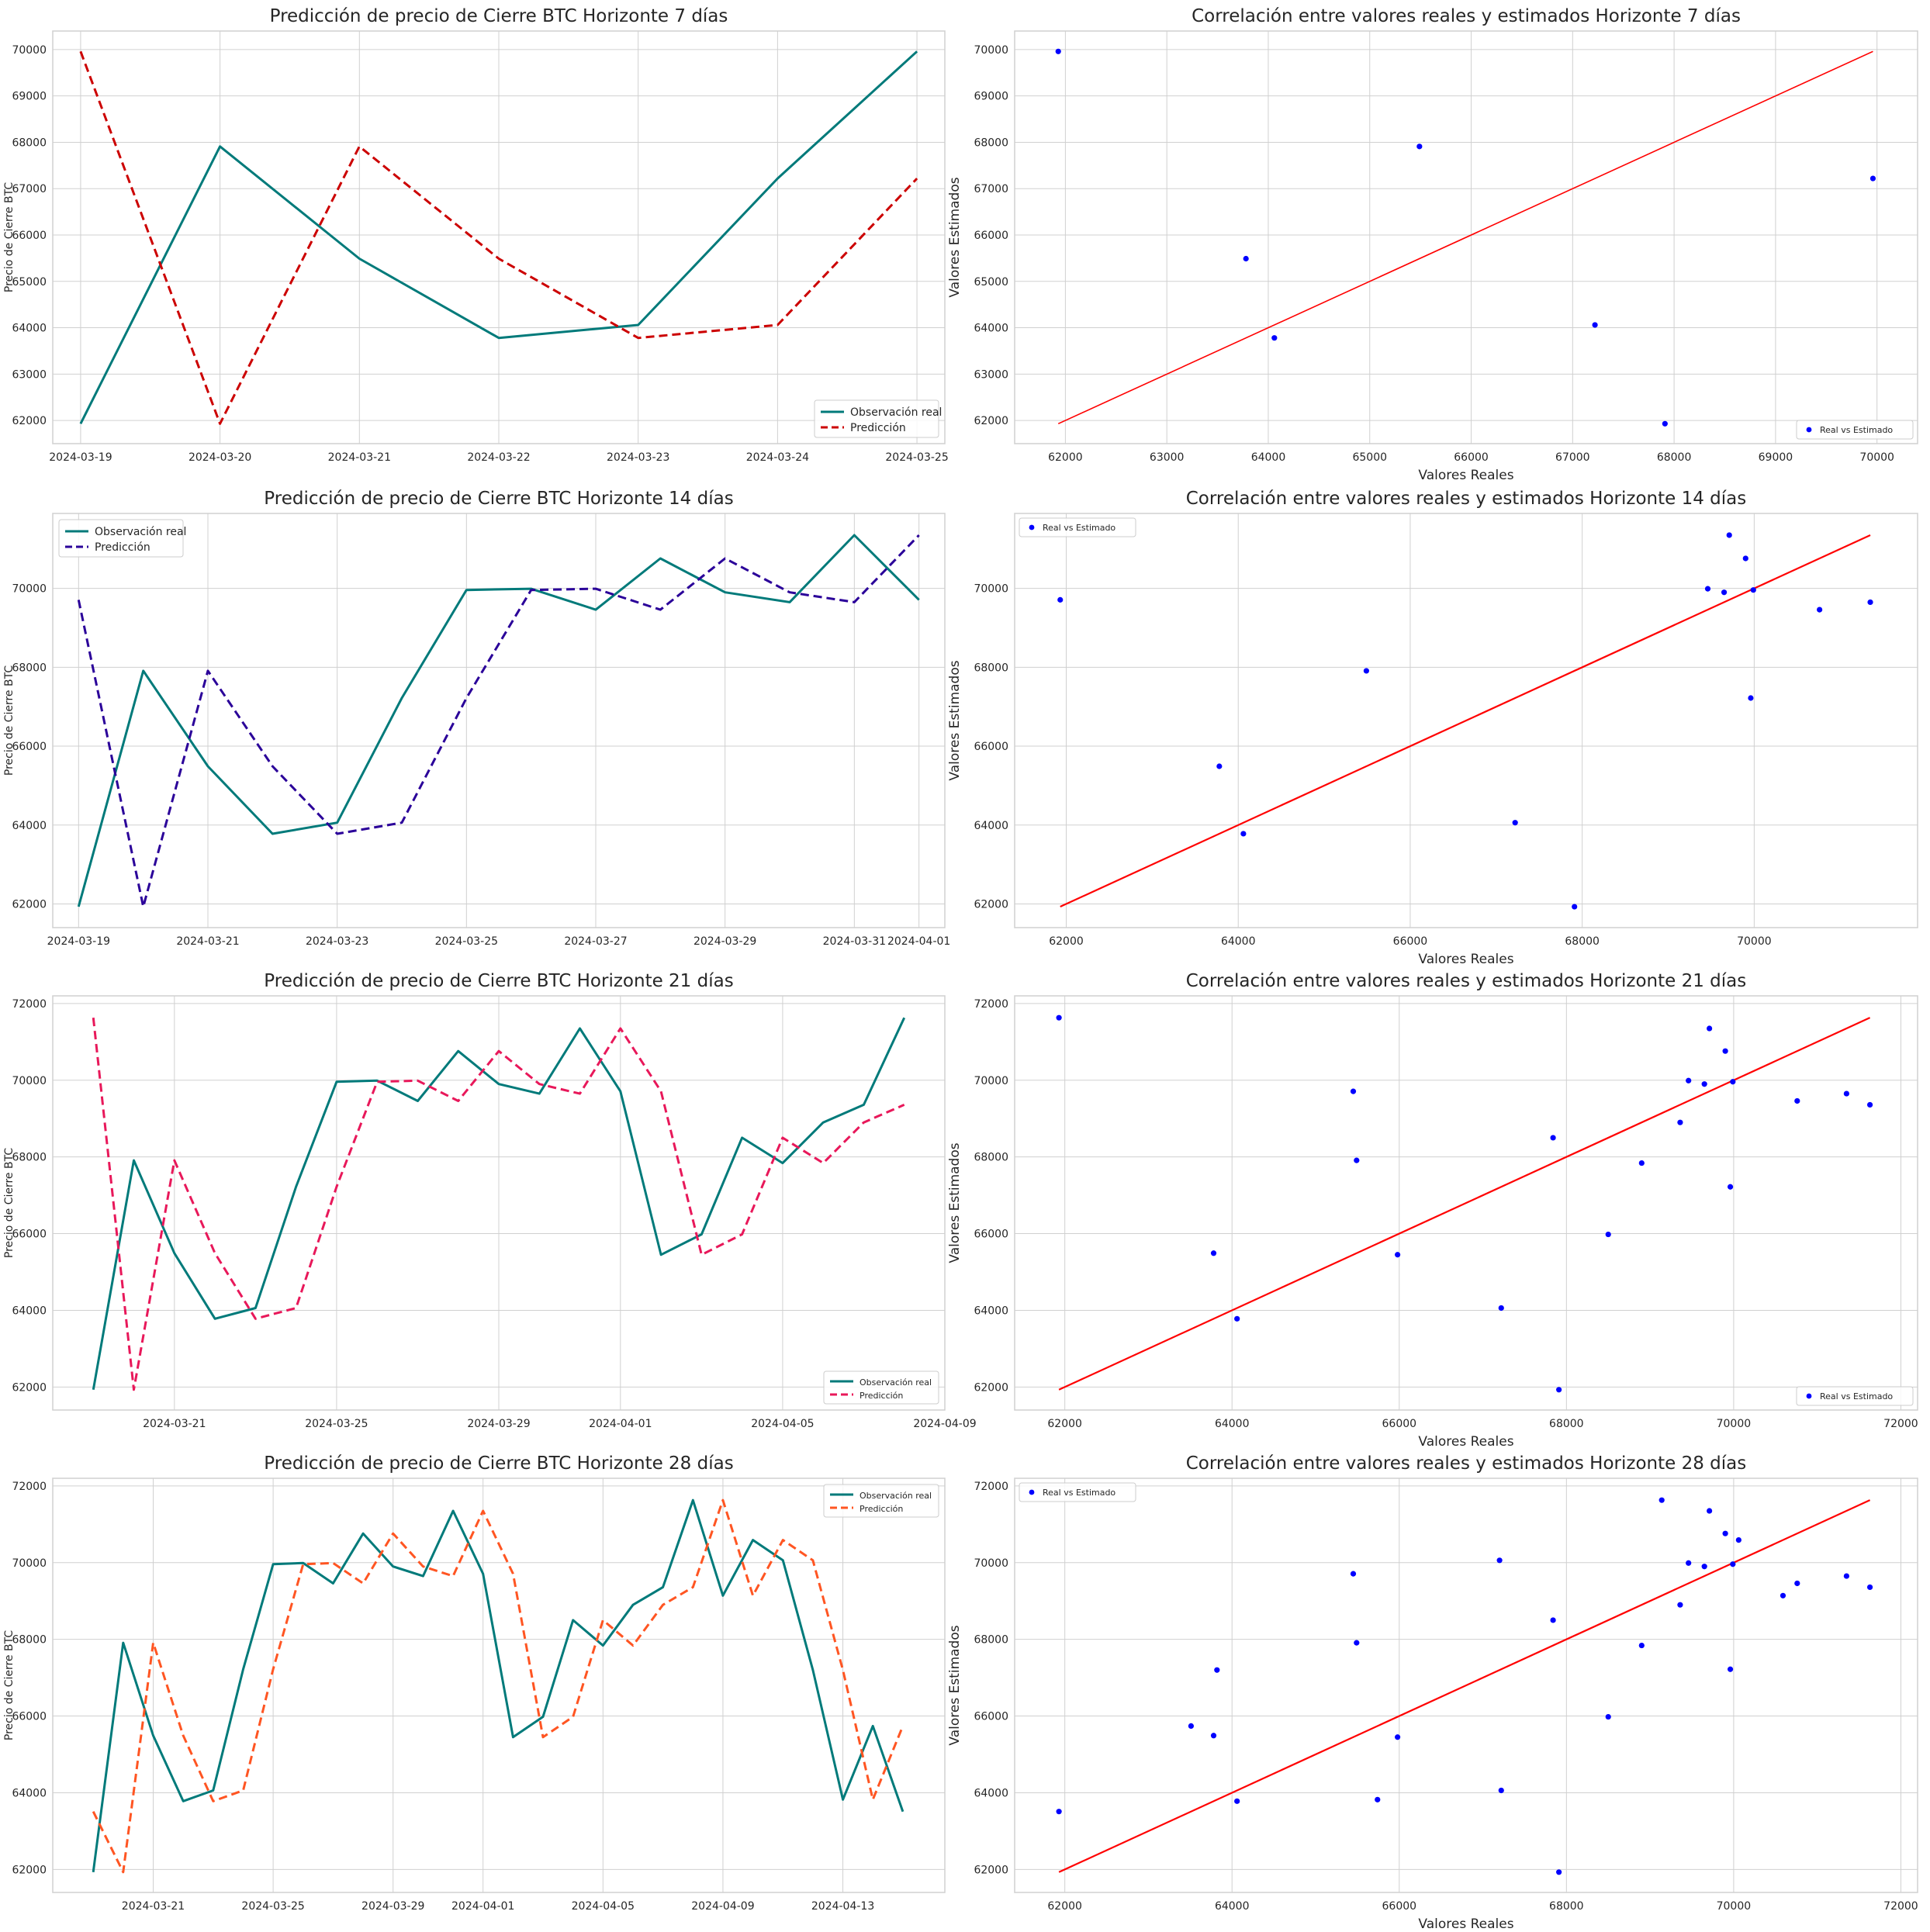  I want to click on y-tick-label: 69000, so click(30, 97).